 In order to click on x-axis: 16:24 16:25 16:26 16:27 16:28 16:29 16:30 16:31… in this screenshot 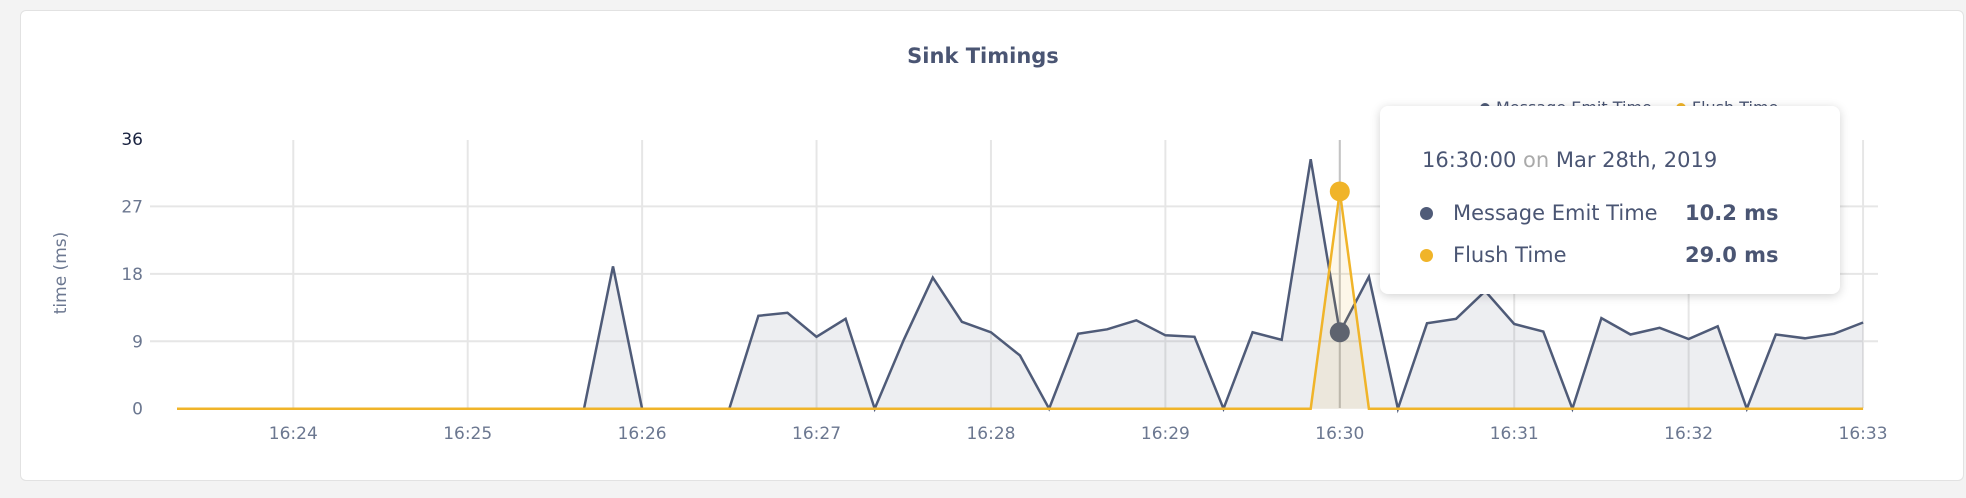, I will do `click(1078, 434)`.